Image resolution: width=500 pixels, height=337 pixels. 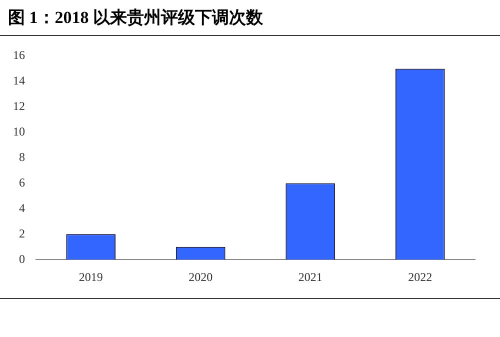 I want to click on y-tick-label: 6, so click(x=22, y=182).